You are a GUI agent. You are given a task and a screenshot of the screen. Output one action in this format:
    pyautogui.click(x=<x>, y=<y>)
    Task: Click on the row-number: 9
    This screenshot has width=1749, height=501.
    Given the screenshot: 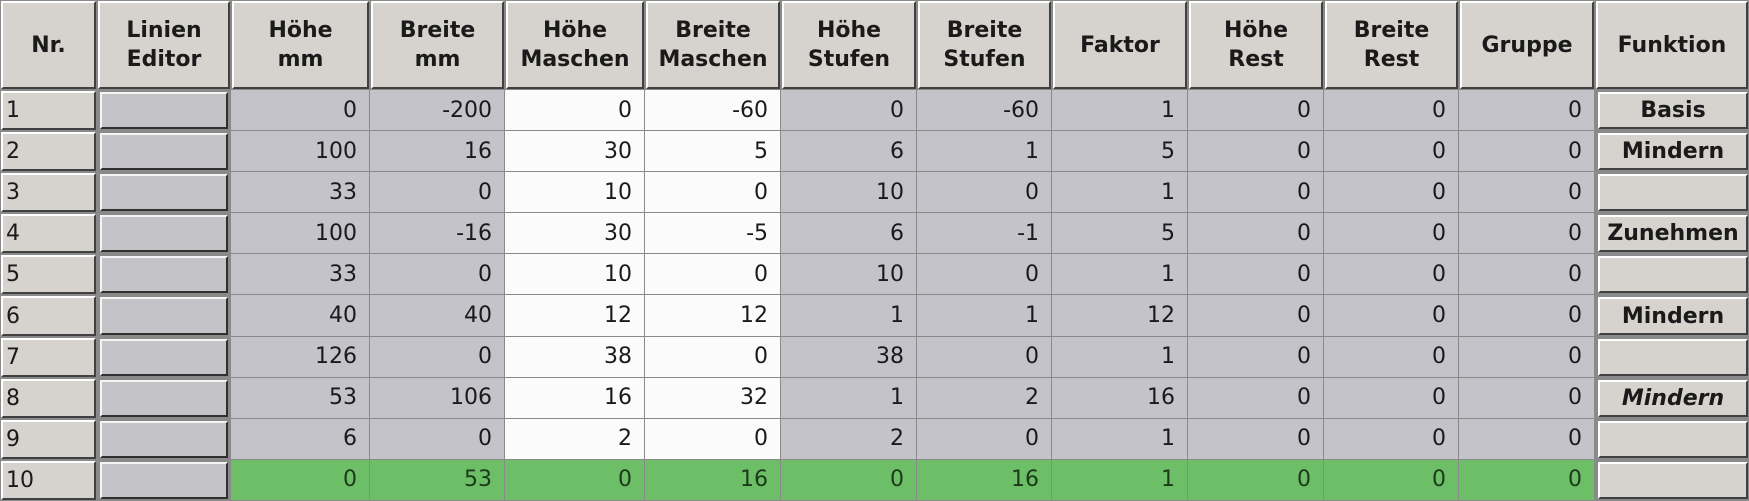 What is the action you would take?
    pyautogui.click(x=48, y=439)
    